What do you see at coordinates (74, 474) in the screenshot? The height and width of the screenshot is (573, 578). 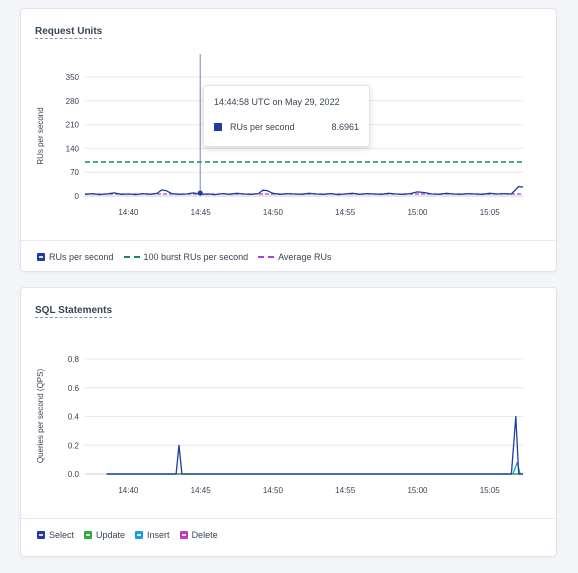 I see `y-tick-label: 0.0` at bounding box center [74, 474].